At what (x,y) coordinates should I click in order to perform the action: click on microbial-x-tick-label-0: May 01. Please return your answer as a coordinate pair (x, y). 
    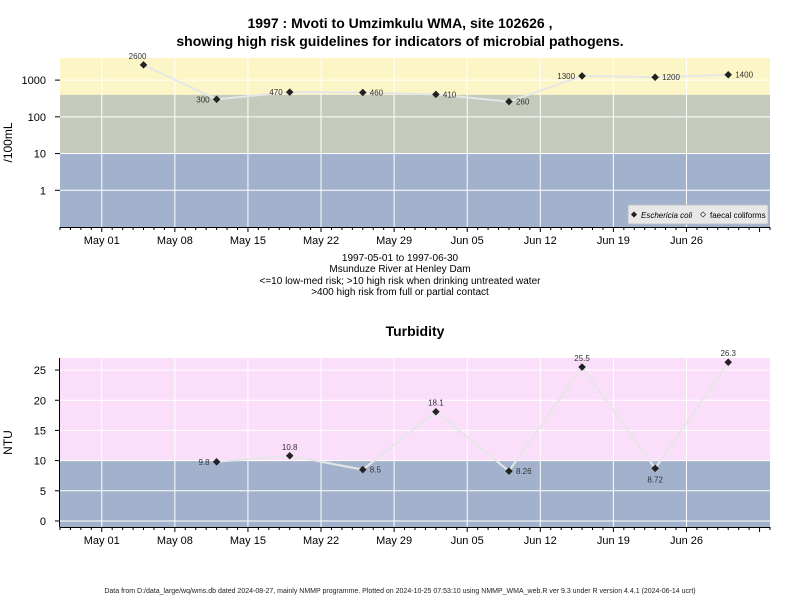
    Looking at the image, I should click on (102, 241).